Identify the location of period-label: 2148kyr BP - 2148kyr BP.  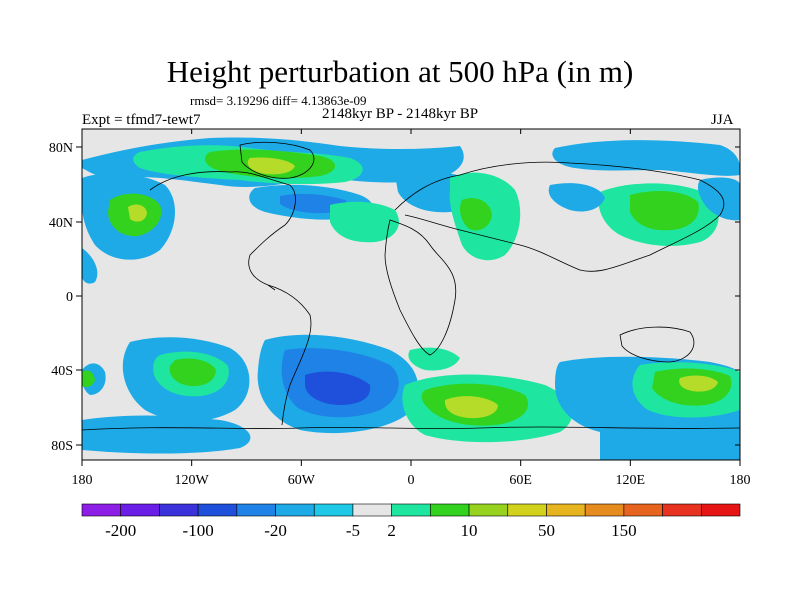
(400, 114).